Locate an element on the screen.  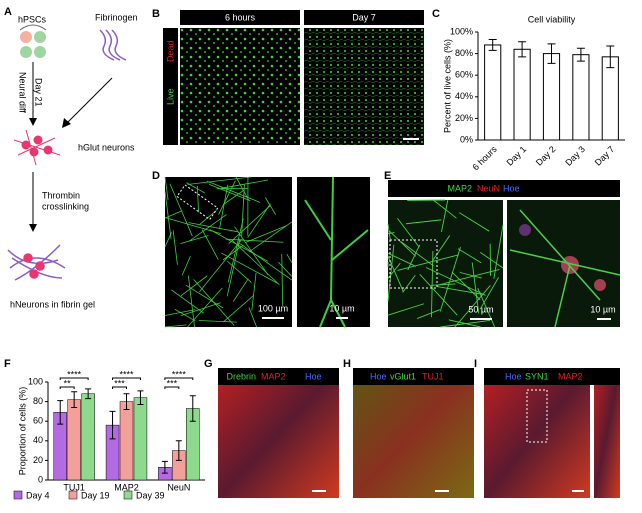
stain-bar is located at coordinates (170, 86).